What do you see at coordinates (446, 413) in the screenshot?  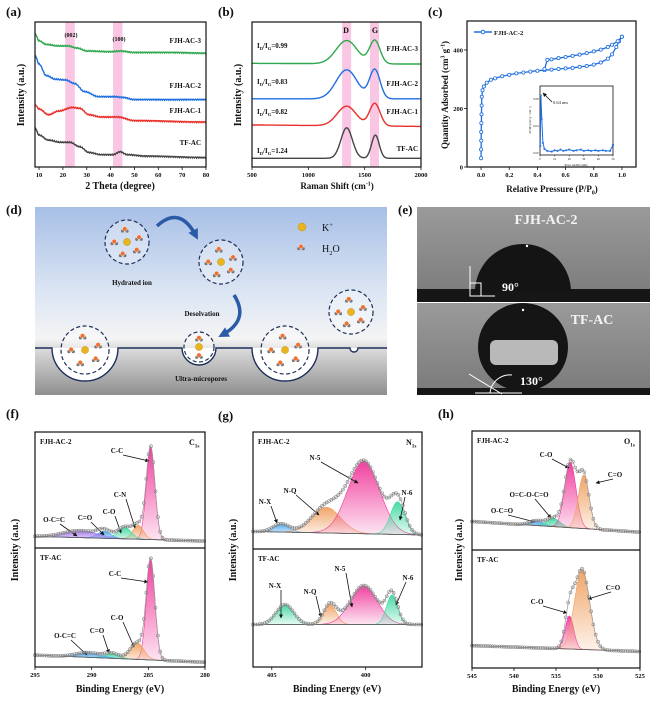 I see `panel-label: (h)` at bounding box center [446, 413].